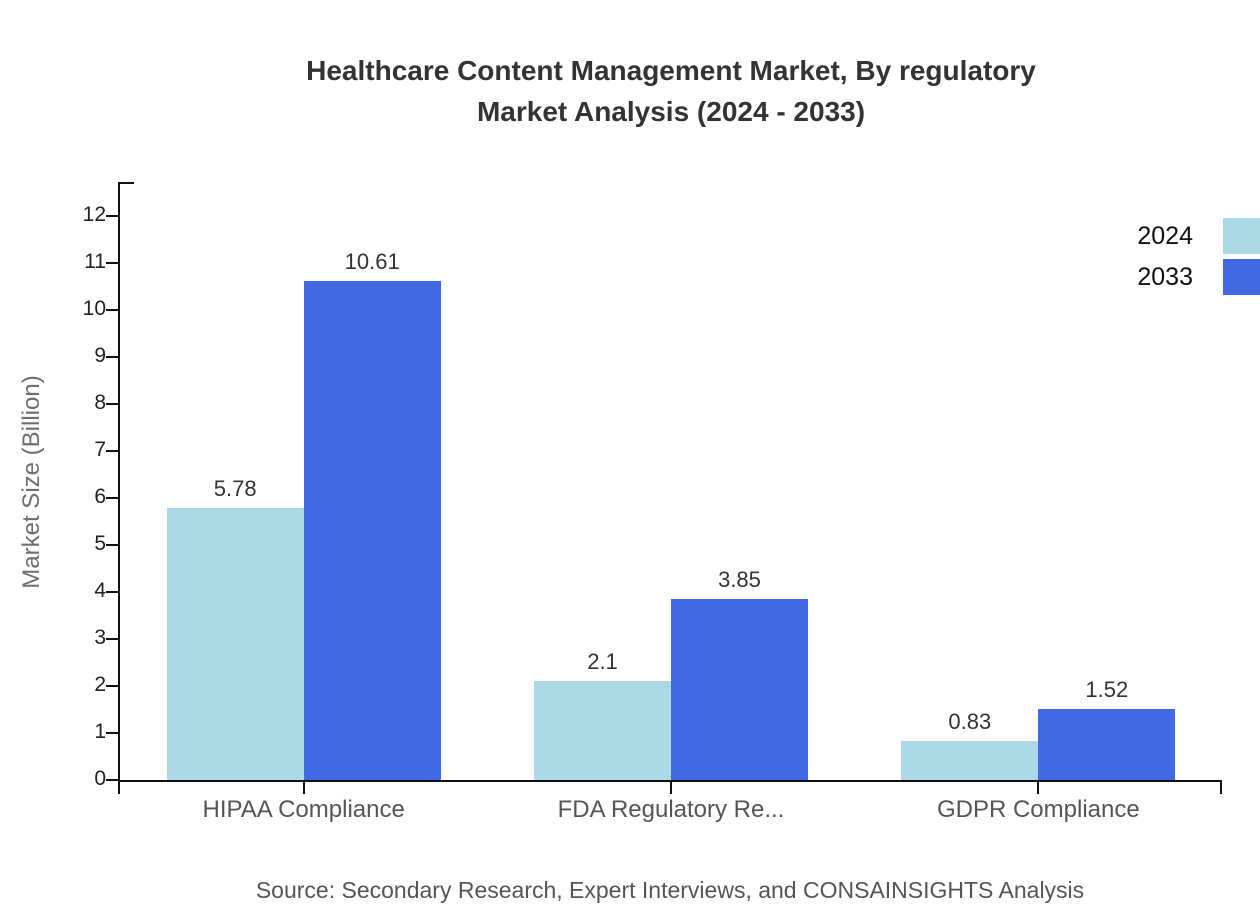 This screenshot has width=1260, height=920. Describe the element at coordinates (1198, 256) in the screenshot. I see `legend: 2024 2033` at that location.